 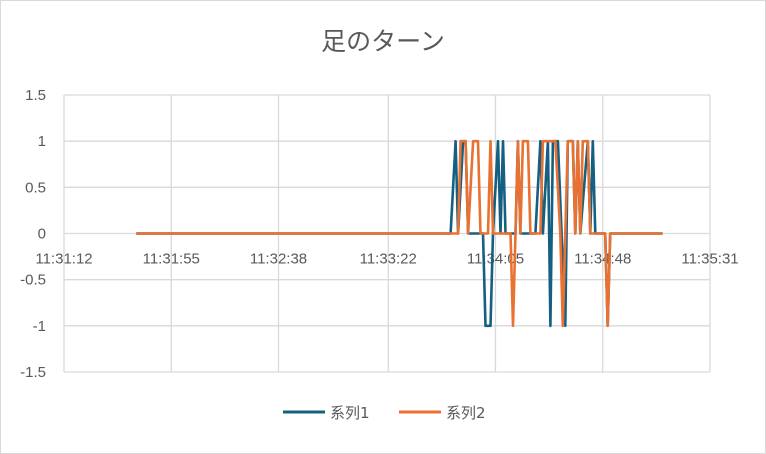 What do you see at coordinates (35, 187) in the screenshot?
I see `y-tick-label: 0.5` at bounding box center [35, 187].